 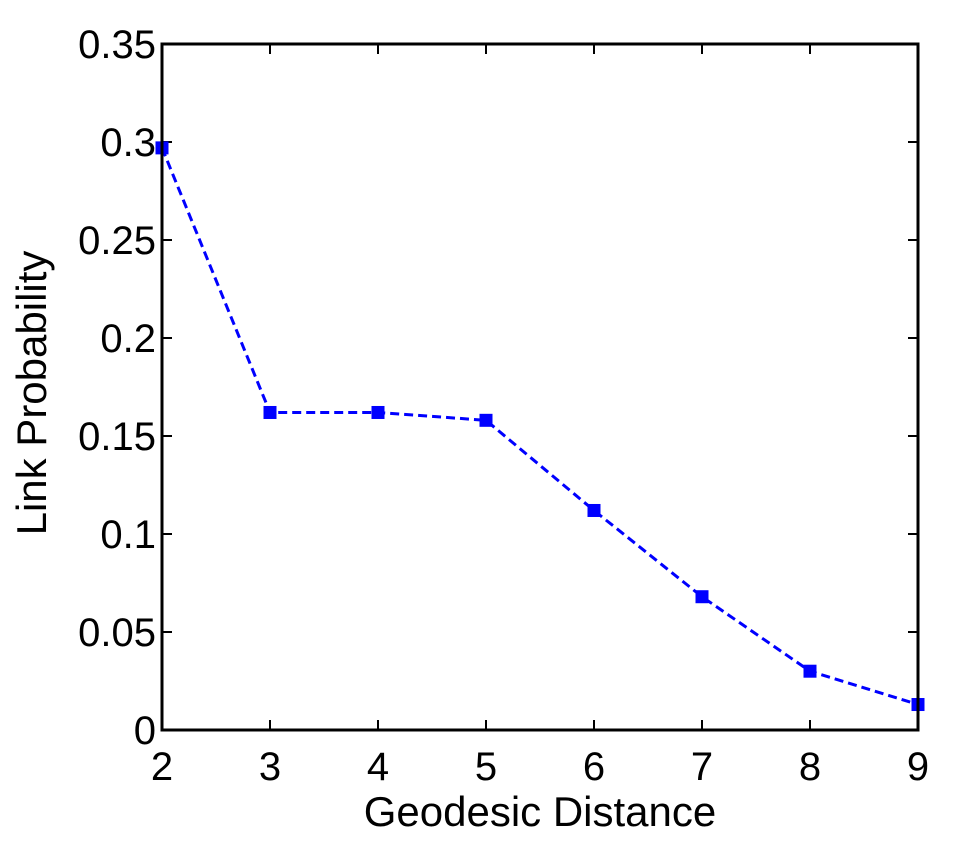 I want to click on y-tick-label: 0.15, so click(x=117, y=437).